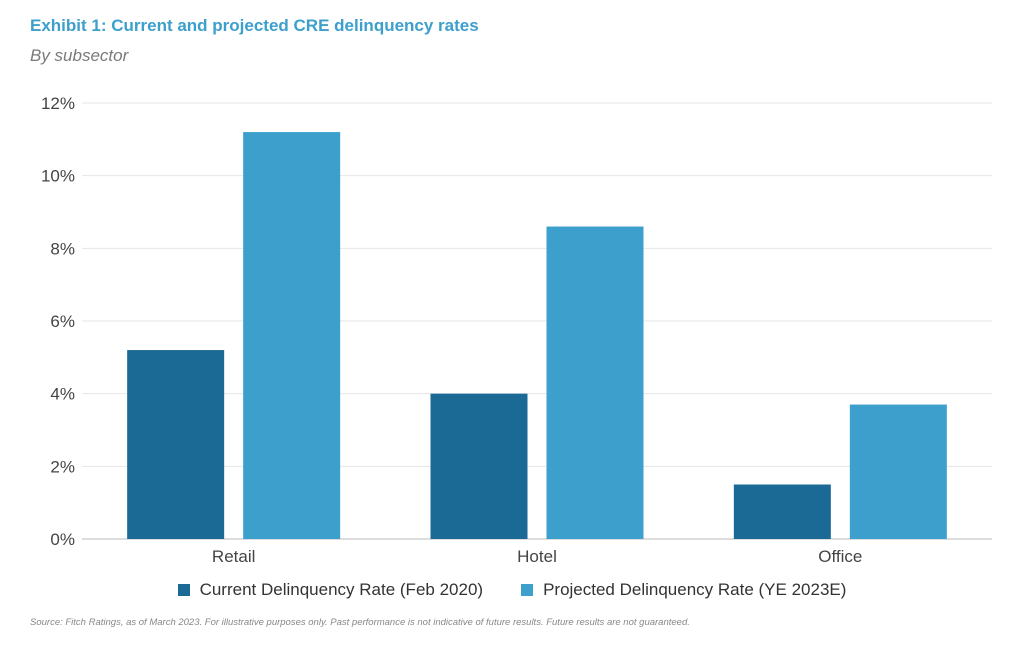  I want to click on chart-subtitle: By subsector, so click(79, 55).